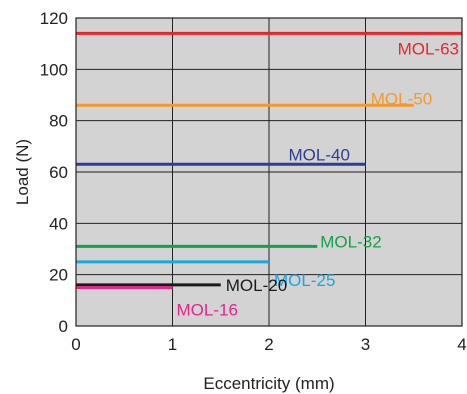 The height and width of the screenshot is (394, 467). I want to click on y-axis-label: Load (N), so click(22, 172).